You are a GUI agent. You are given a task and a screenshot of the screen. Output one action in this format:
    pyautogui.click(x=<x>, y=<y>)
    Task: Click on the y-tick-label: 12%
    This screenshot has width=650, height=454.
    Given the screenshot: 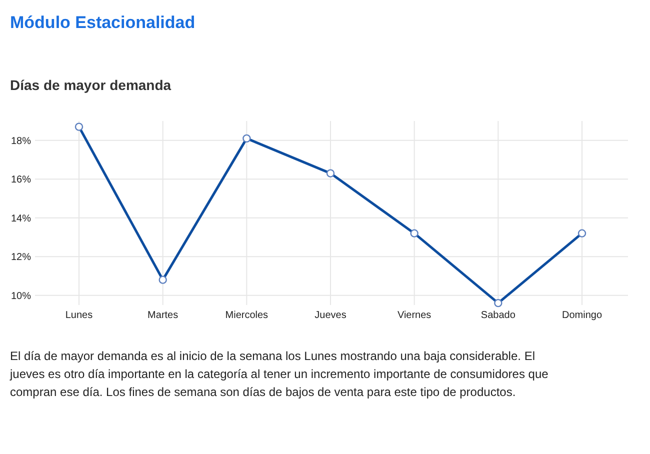 What is the action you would take?
    pyautogui.click(x=21, y=258)
    